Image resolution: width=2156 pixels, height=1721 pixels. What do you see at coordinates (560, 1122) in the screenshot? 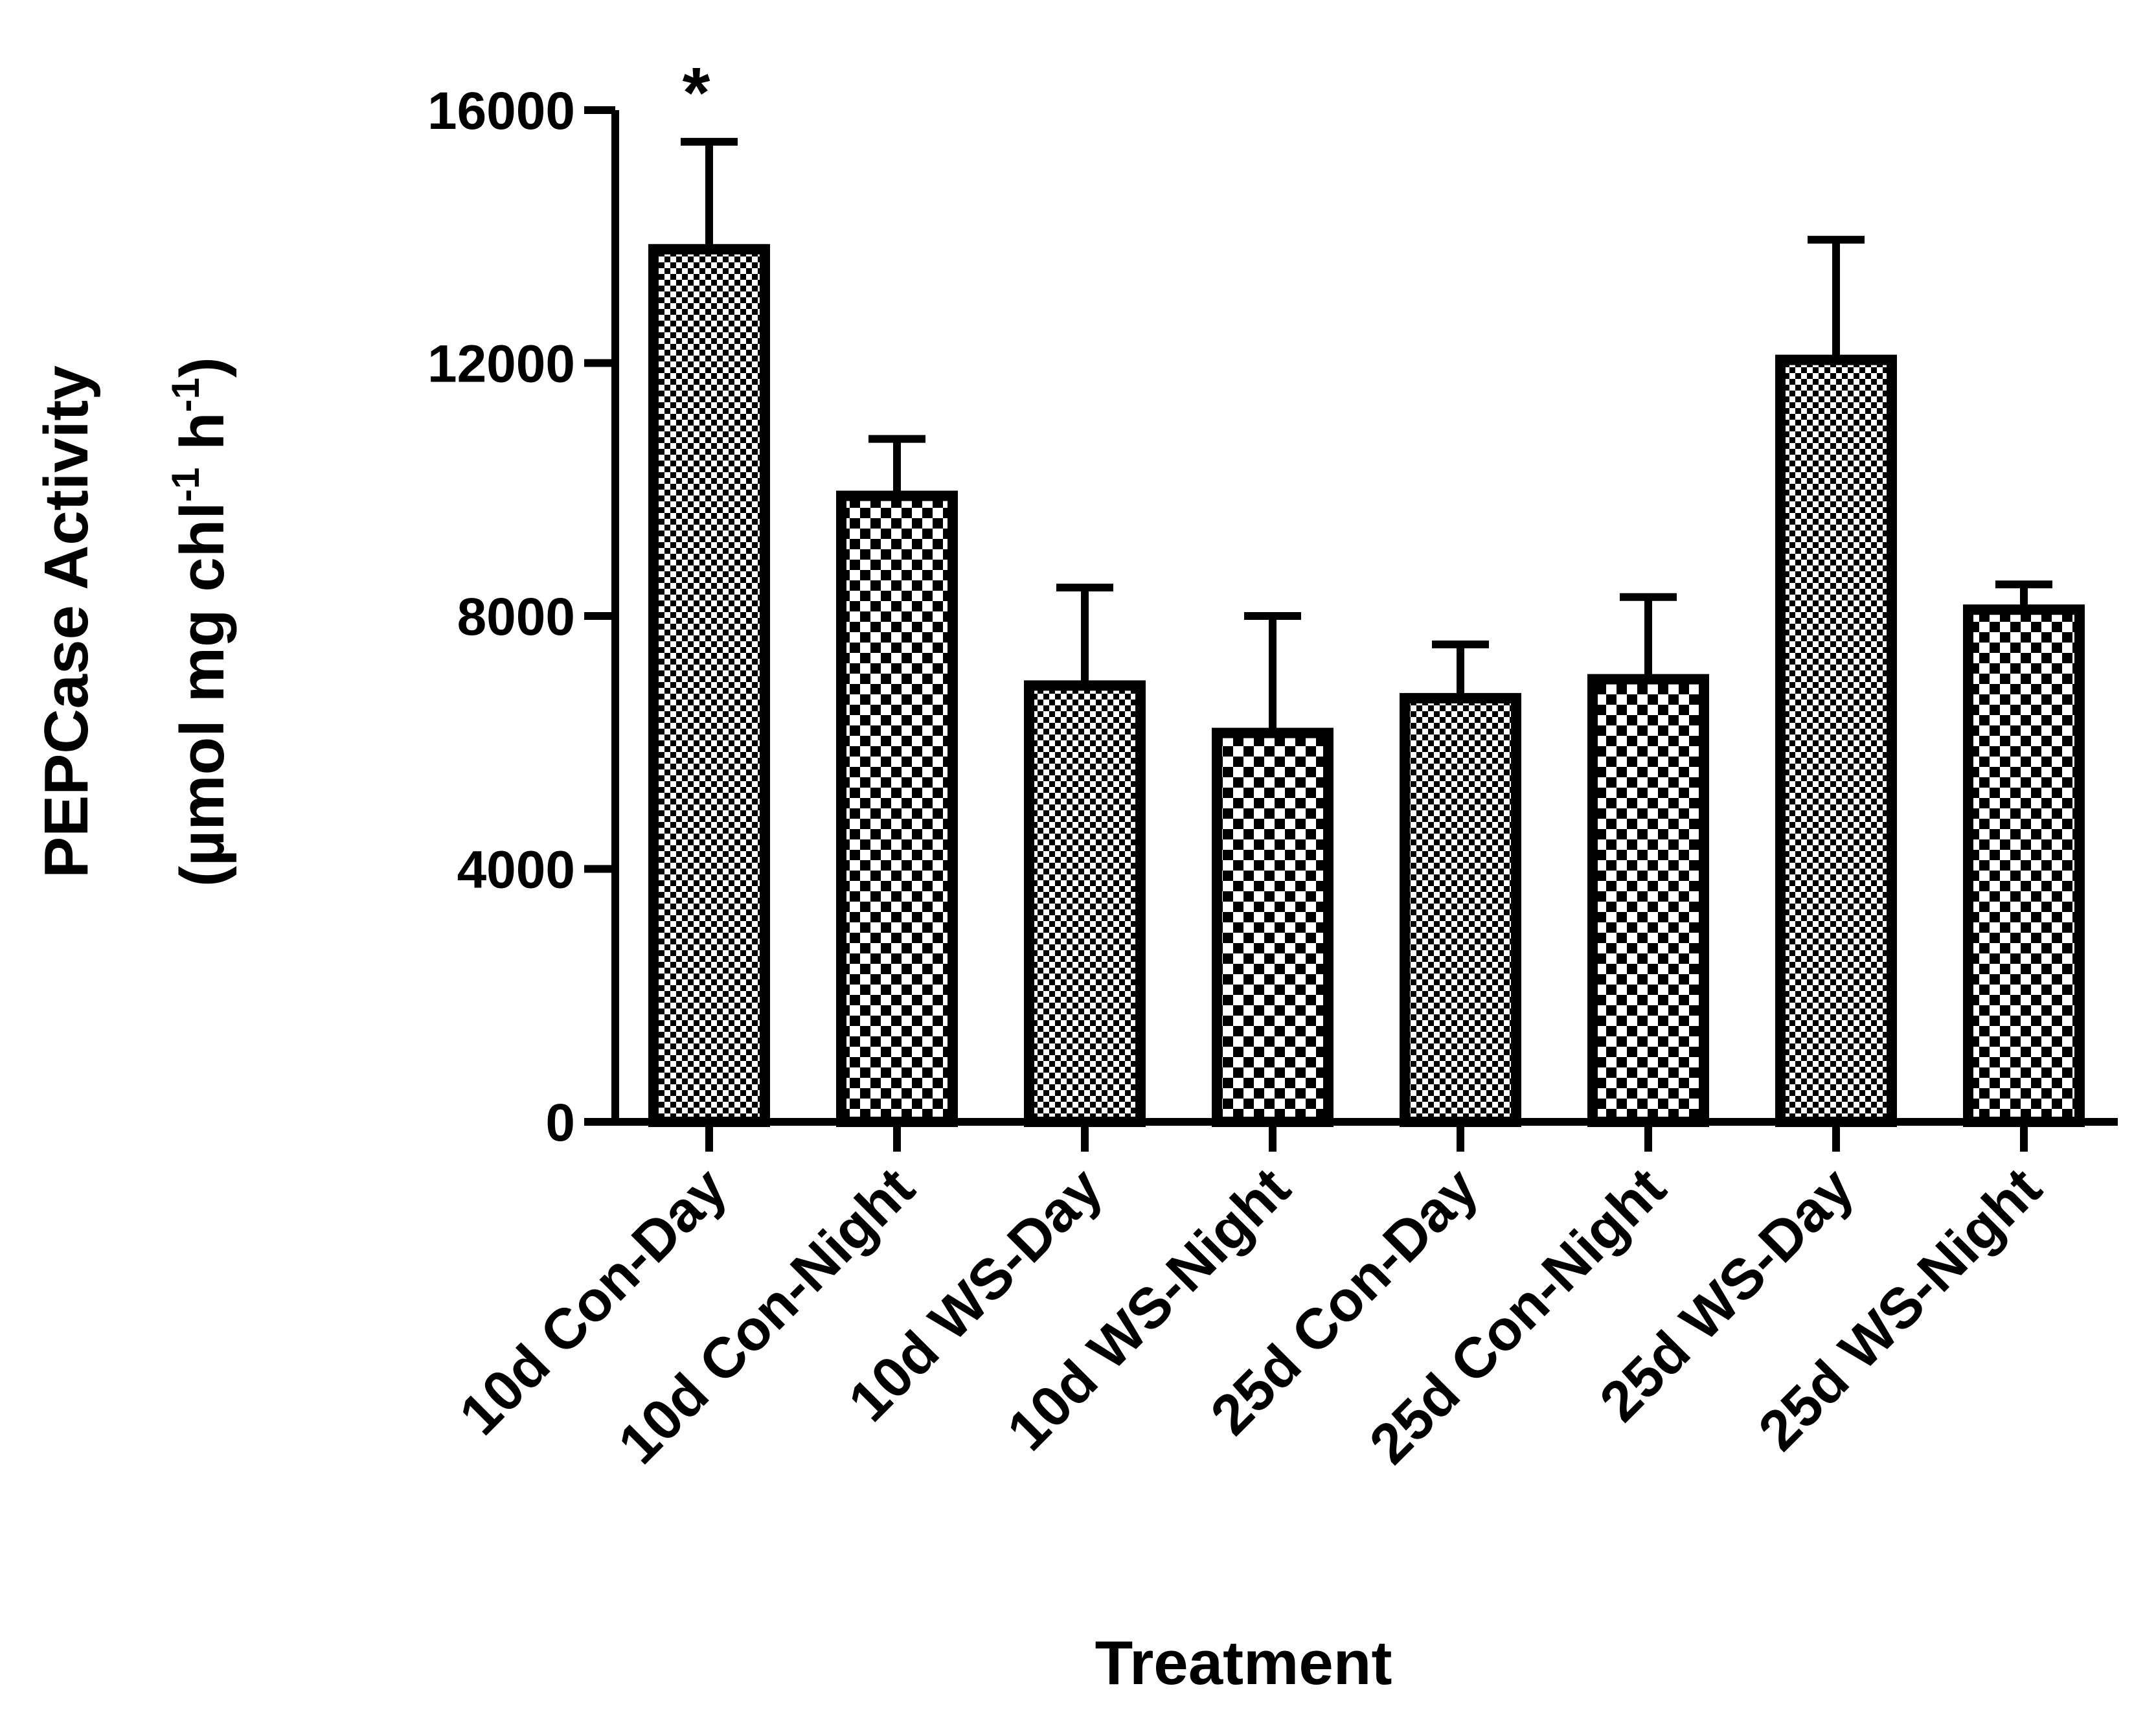
I see `y-tick-label: 0` at bounding box center [560, 1122].